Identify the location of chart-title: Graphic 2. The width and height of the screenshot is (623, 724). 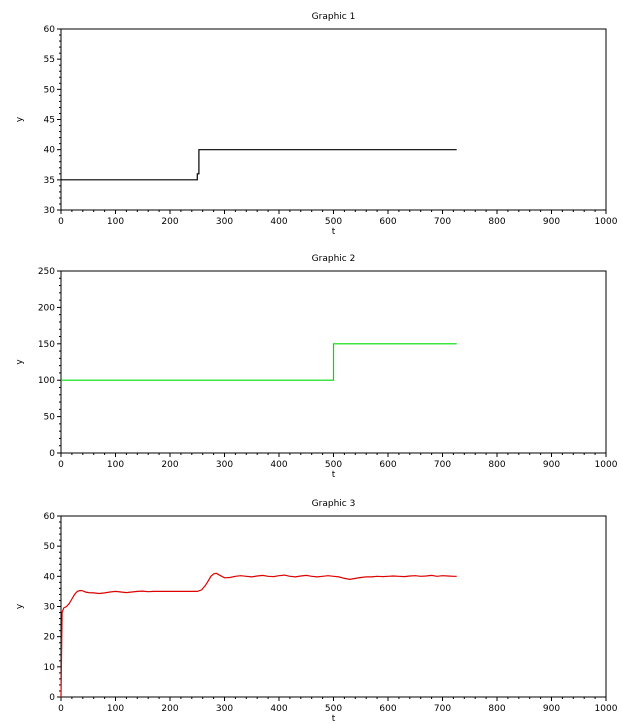
(334, 259).